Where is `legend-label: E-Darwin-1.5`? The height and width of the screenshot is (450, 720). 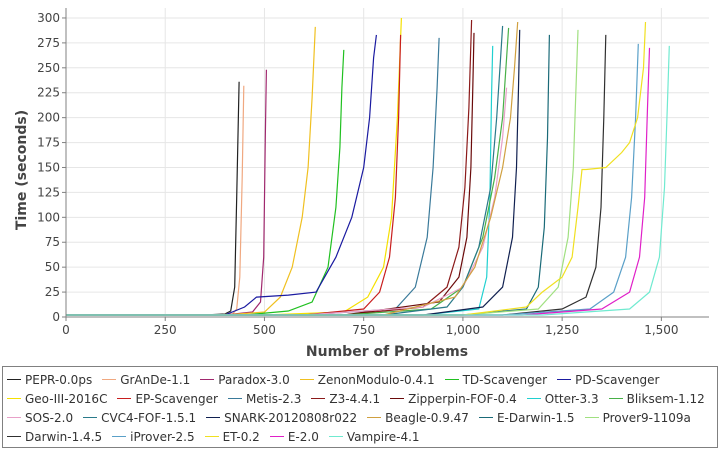
legend-label: E-Darwin-1.5 is located at coordinates (535, 417).